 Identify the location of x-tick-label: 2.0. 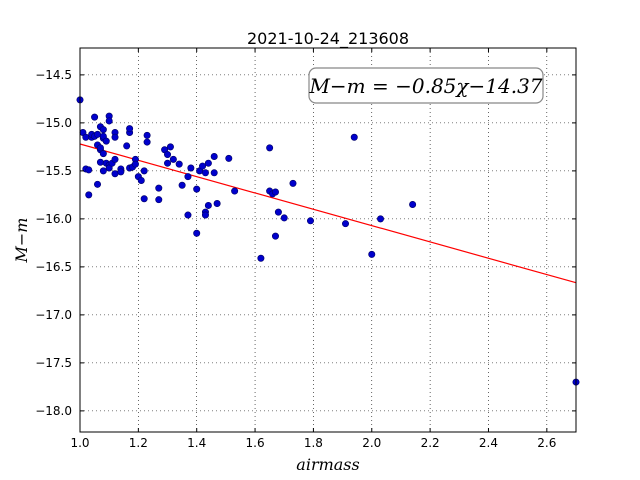
(371, 443).